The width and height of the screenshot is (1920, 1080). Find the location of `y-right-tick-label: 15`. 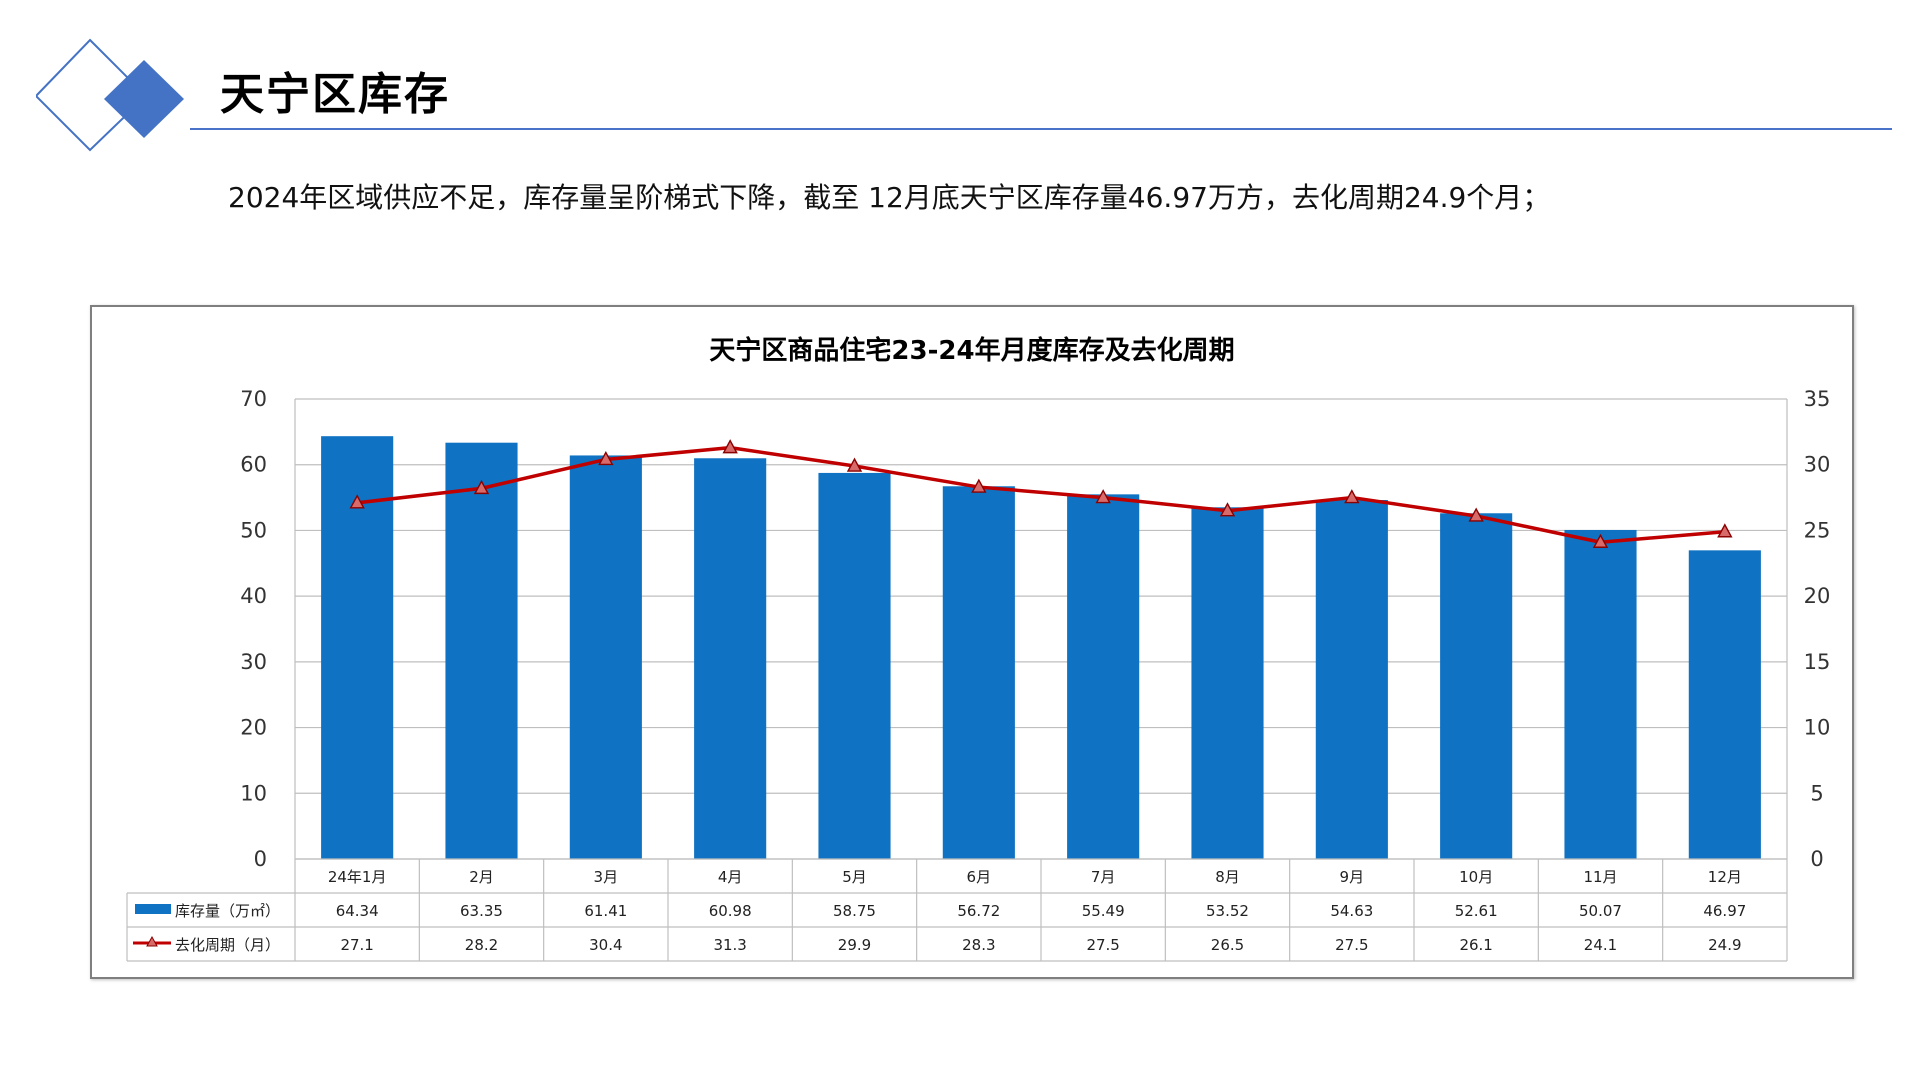

y-right-tick-label: 15 is located at coordinates (1817, 662).